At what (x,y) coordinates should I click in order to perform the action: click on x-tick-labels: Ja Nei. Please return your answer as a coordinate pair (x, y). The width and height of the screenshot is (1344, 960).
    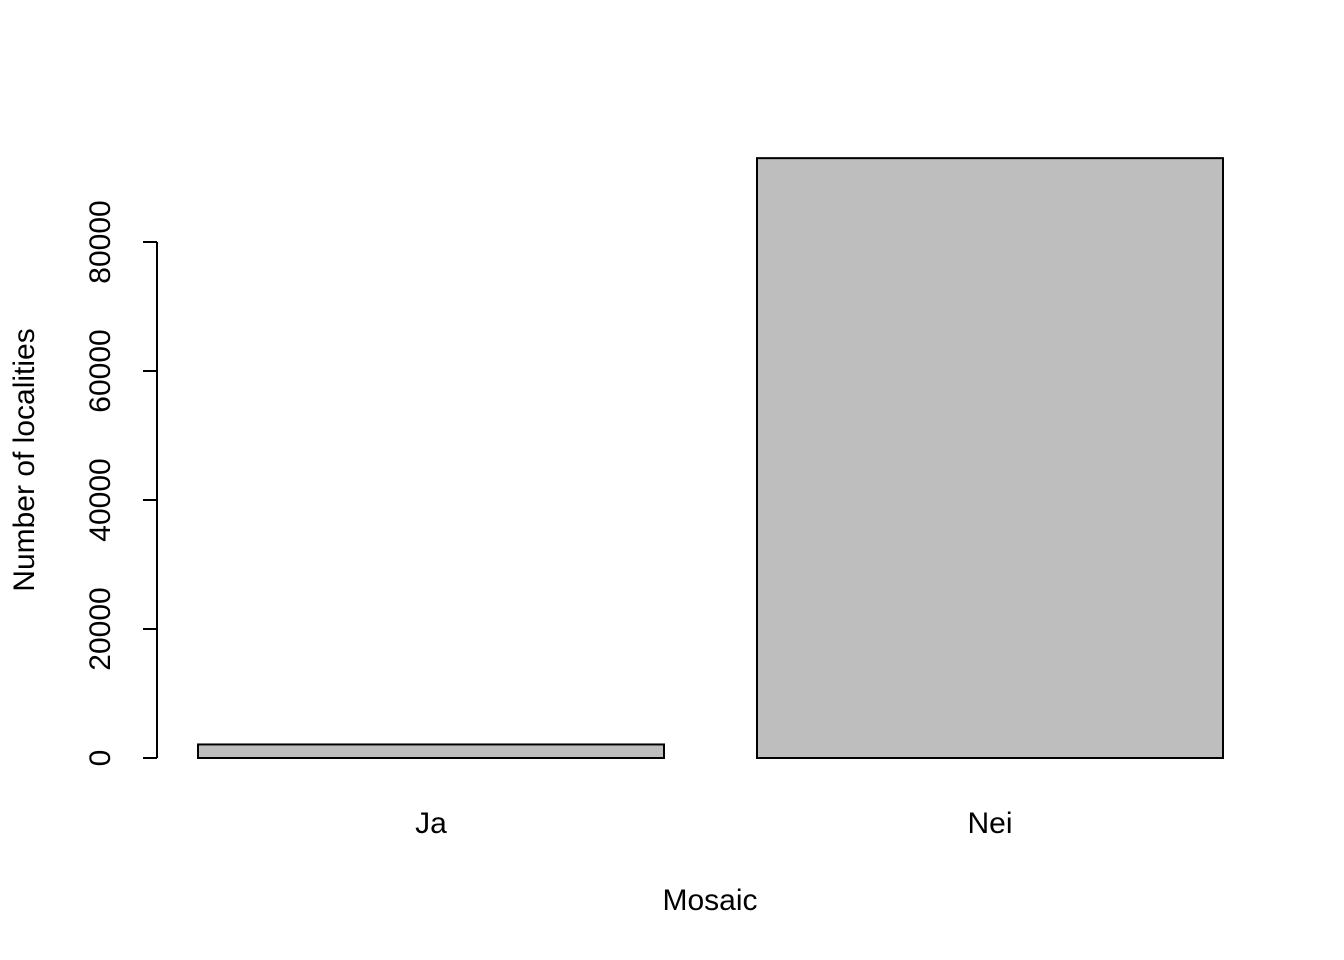
    Looking at the image, I should click on (713, 823).